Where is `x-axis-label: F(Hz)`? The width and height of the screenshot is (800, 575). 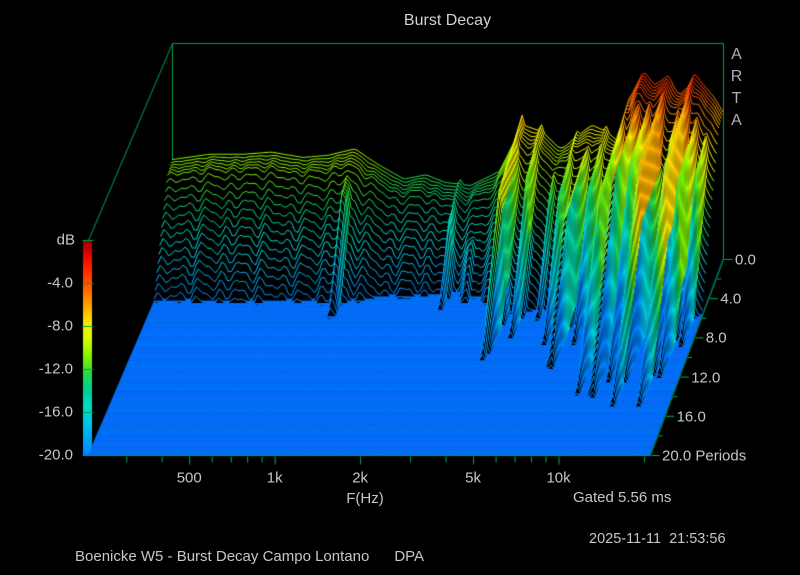
x-axis-label: F(Hz) is located at coordinates (365, 498).